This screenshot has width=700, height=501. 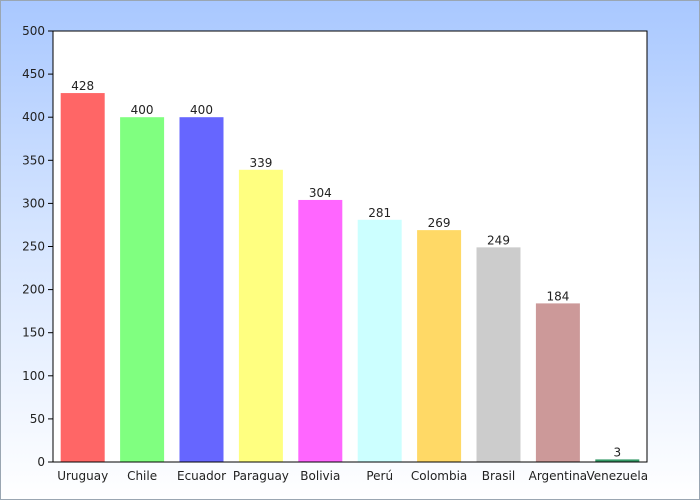 I want to click on x-tick-label-3: Paraguay, so click(x=261, y=476).